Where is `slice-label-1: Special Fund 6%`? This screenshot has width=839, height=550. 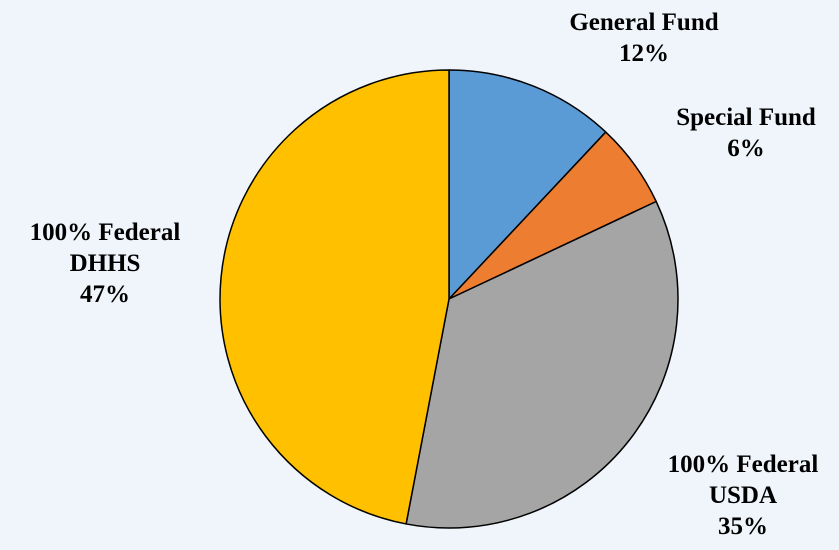 slice-label-1: Special Fund 6% is located at coordinates (746, 133).